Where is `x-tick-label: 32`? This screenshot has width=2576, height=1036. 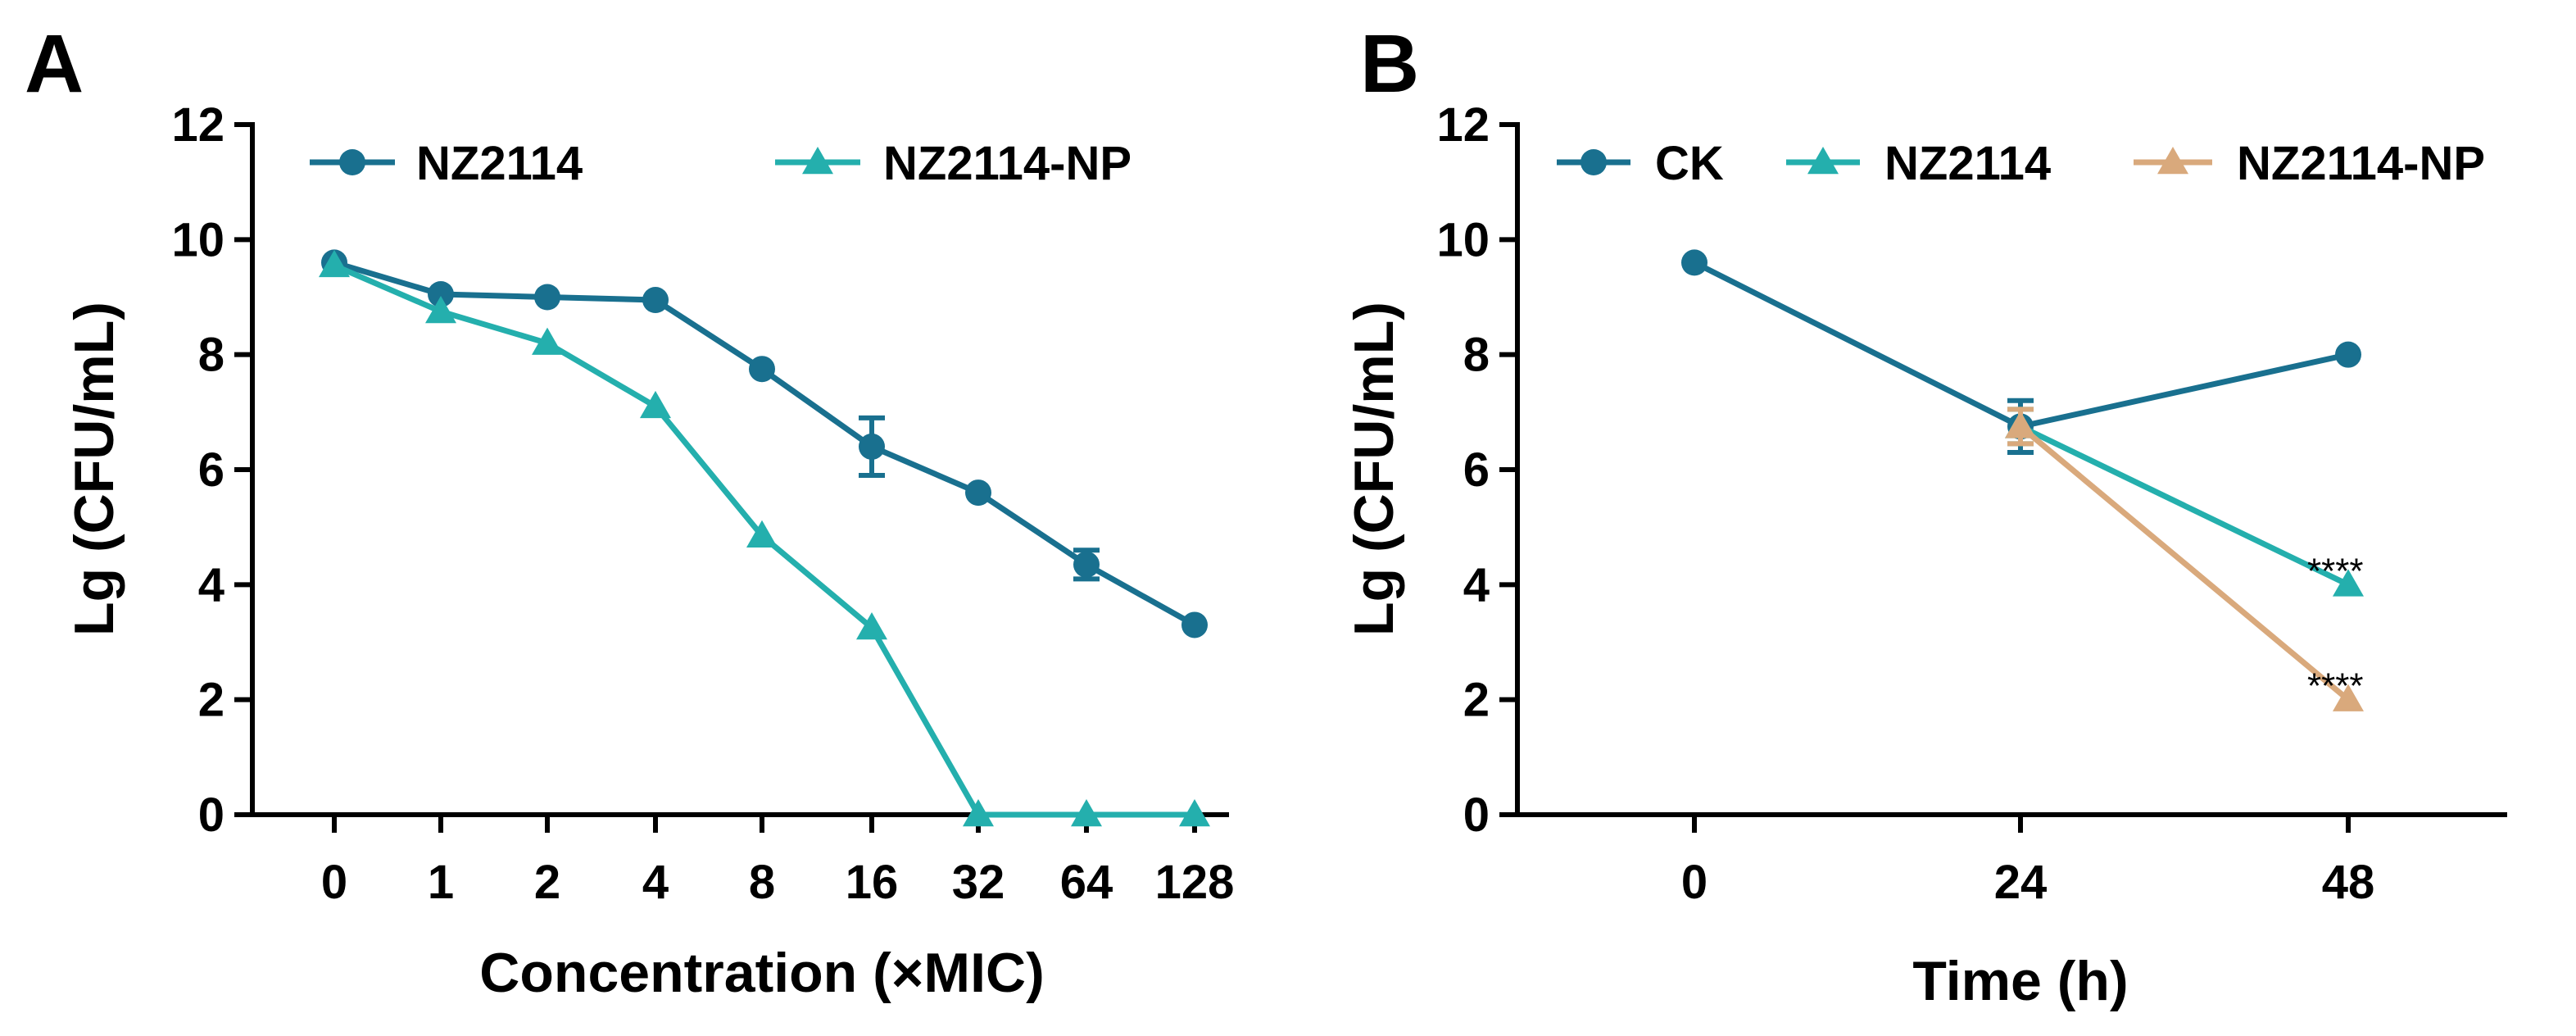
x-tick-label: 32 is located at coordinates (978, 882).